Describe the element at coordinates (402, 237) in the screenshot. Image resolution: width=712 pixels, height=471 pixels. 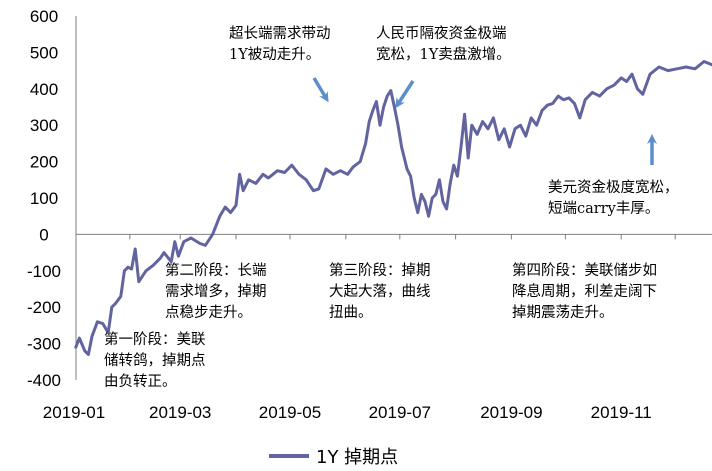
I see `x-tick-marks` at that location.